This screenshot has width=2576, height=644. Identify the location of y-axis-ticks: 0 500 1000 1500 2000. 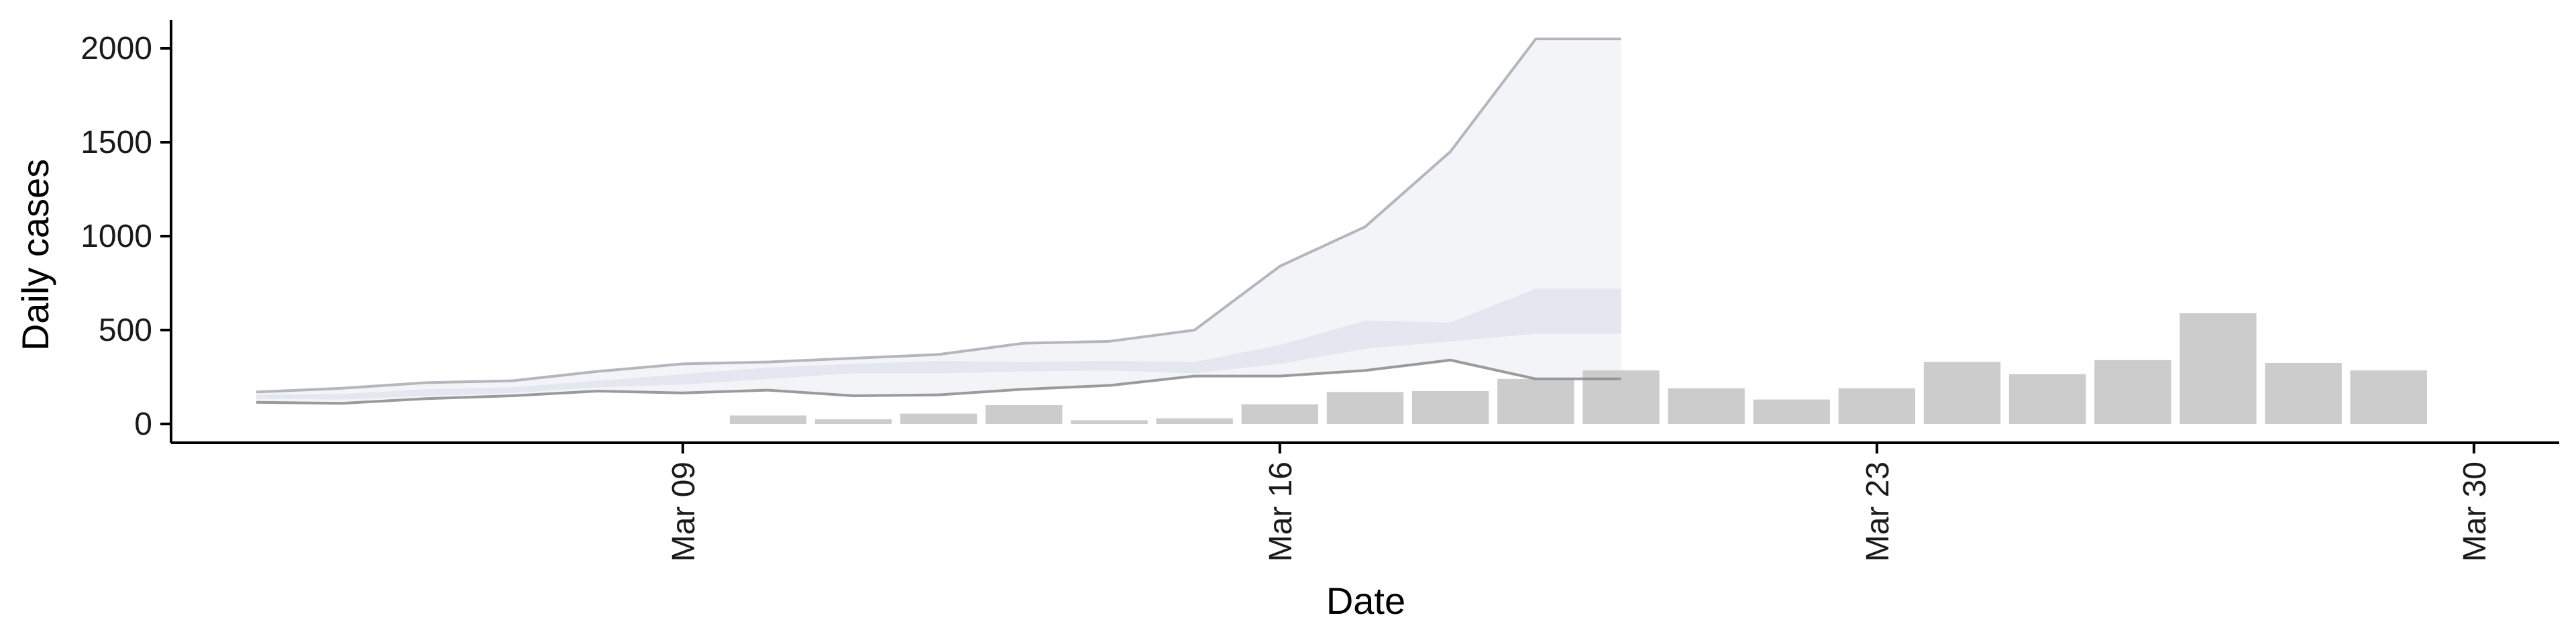
(125, 236).